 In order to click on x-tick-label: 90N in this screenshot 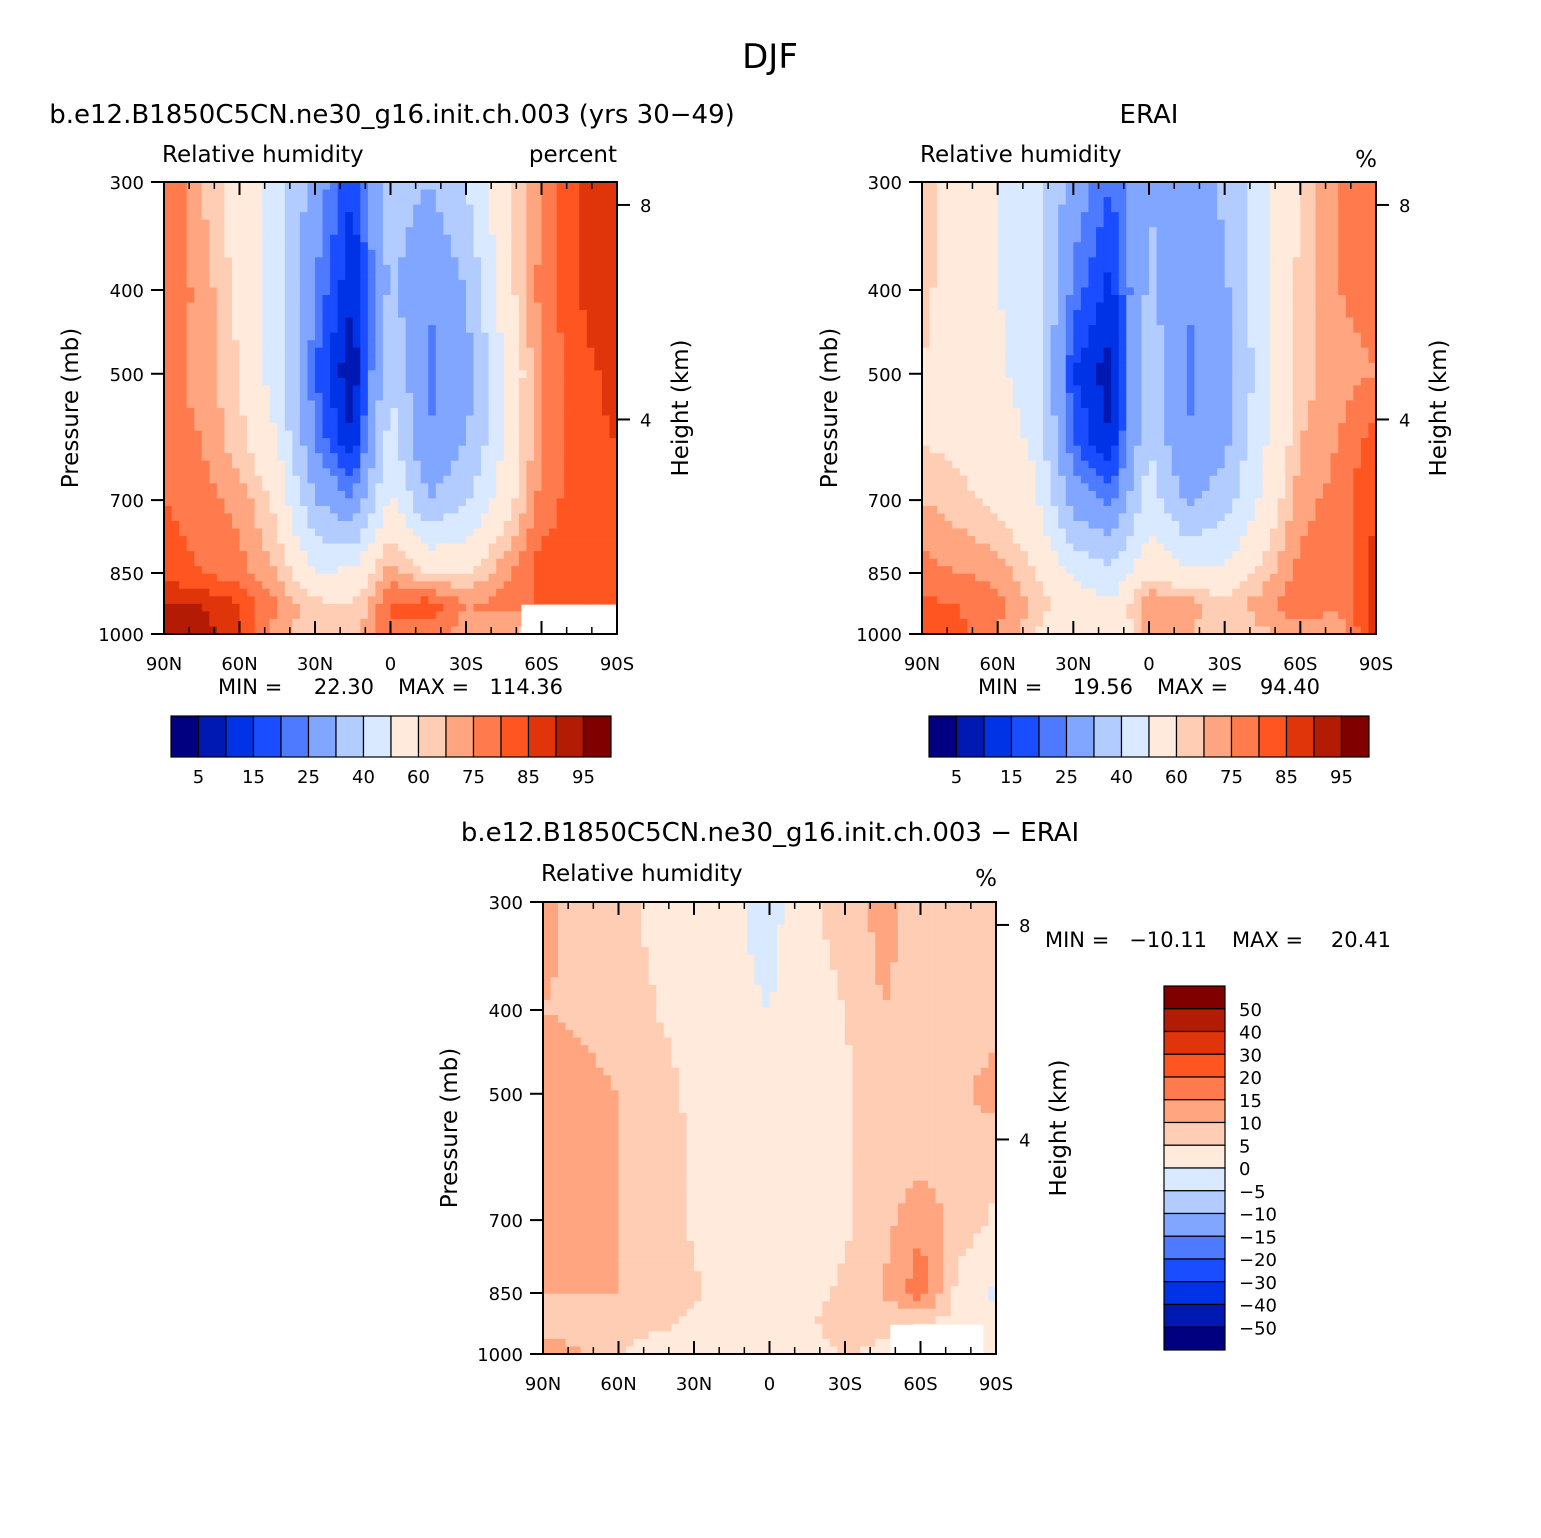, I will do `click(164, 664)`.